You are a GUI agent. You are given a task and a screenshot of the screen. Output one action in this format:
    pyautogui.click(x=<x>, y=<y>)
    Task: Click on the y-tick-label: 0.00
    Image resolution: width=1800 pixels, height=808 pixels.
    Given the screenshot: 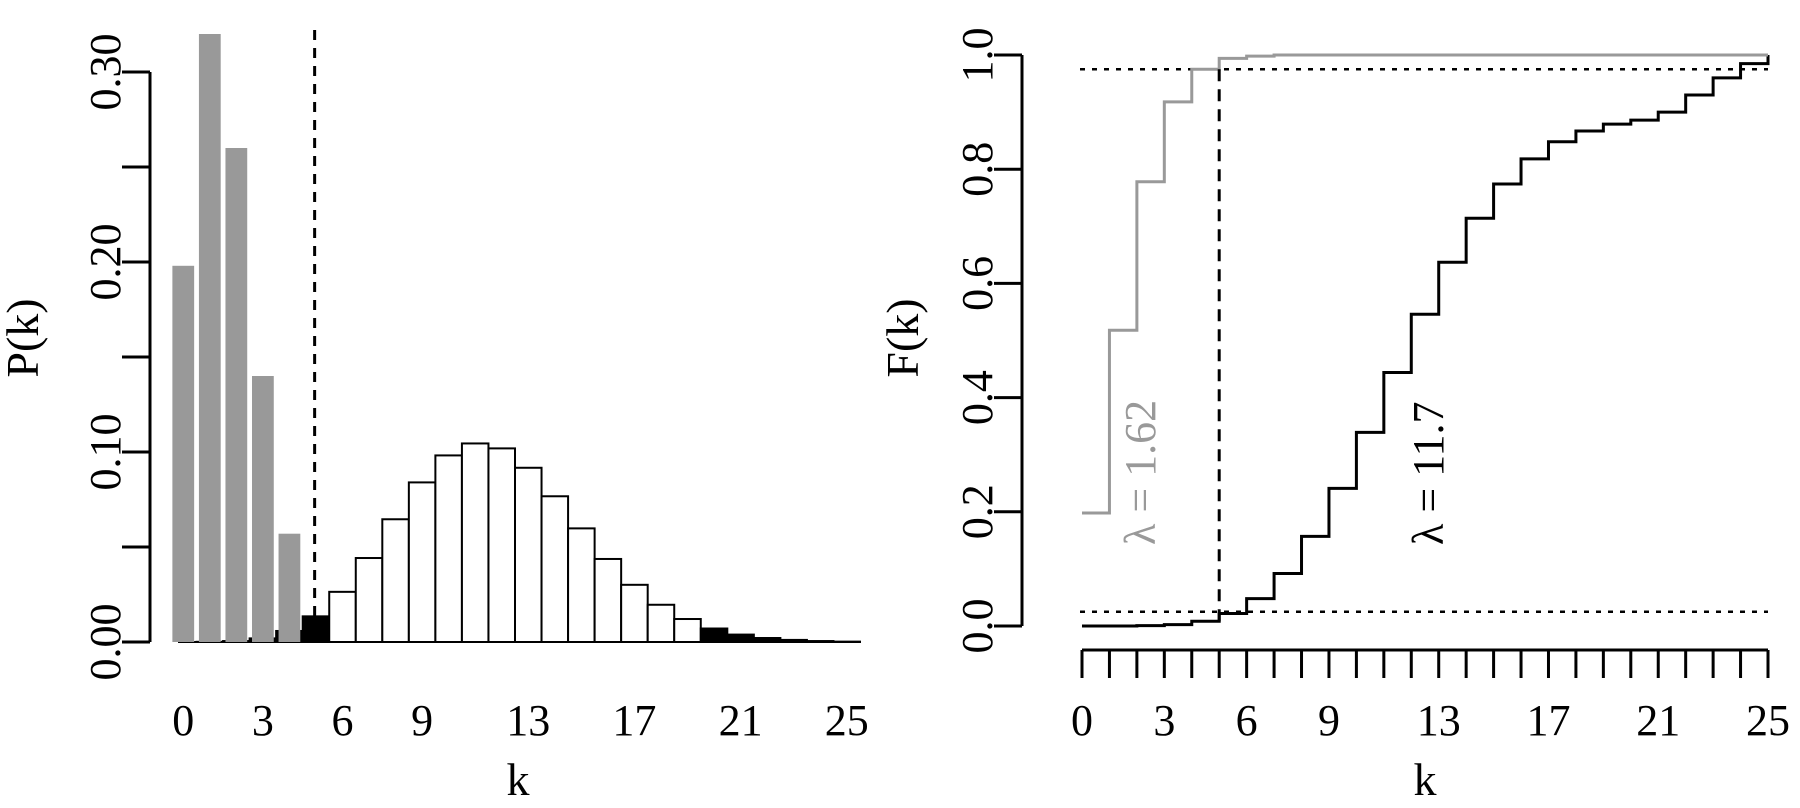 What is the action you would take?
    pyautogui.click(x=105, y=642)
    